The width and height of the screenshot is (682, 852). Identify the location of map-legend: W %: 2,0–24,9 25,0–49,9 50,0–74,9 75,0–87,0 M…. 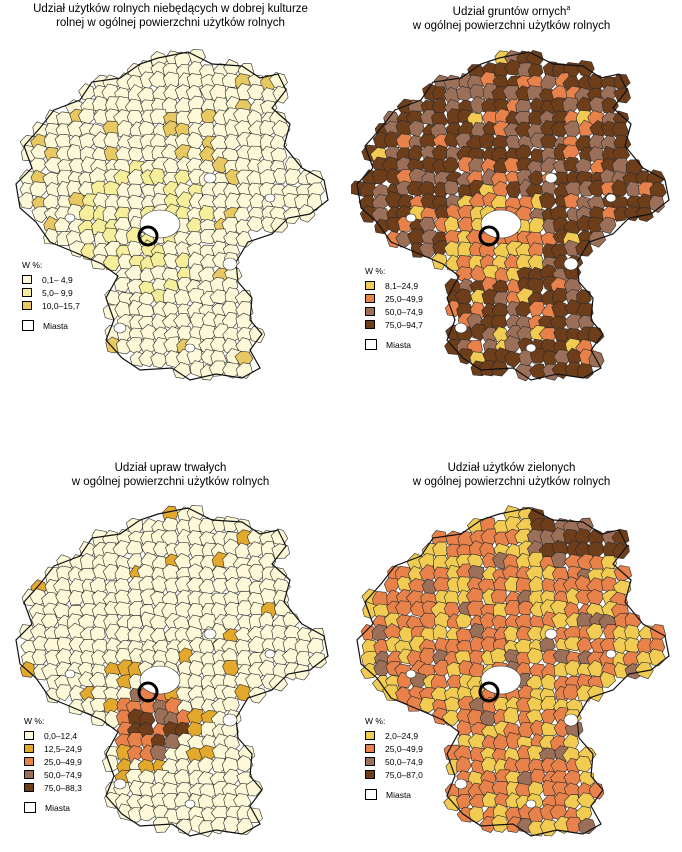
(394, 758).